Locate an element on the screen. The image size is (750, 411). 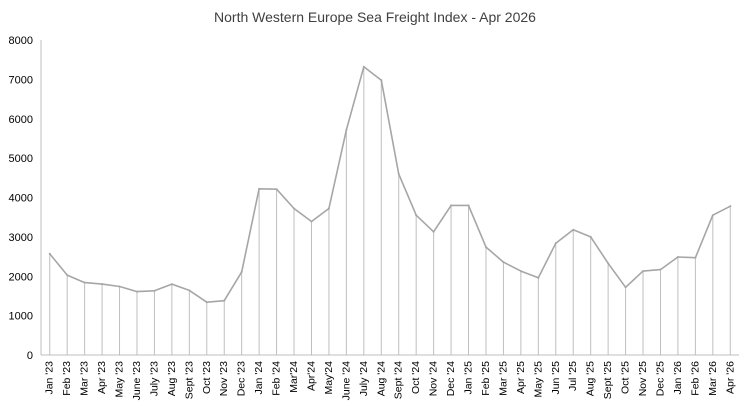
x-tick-label: Mar '25 is located at coordinates (503, 378).